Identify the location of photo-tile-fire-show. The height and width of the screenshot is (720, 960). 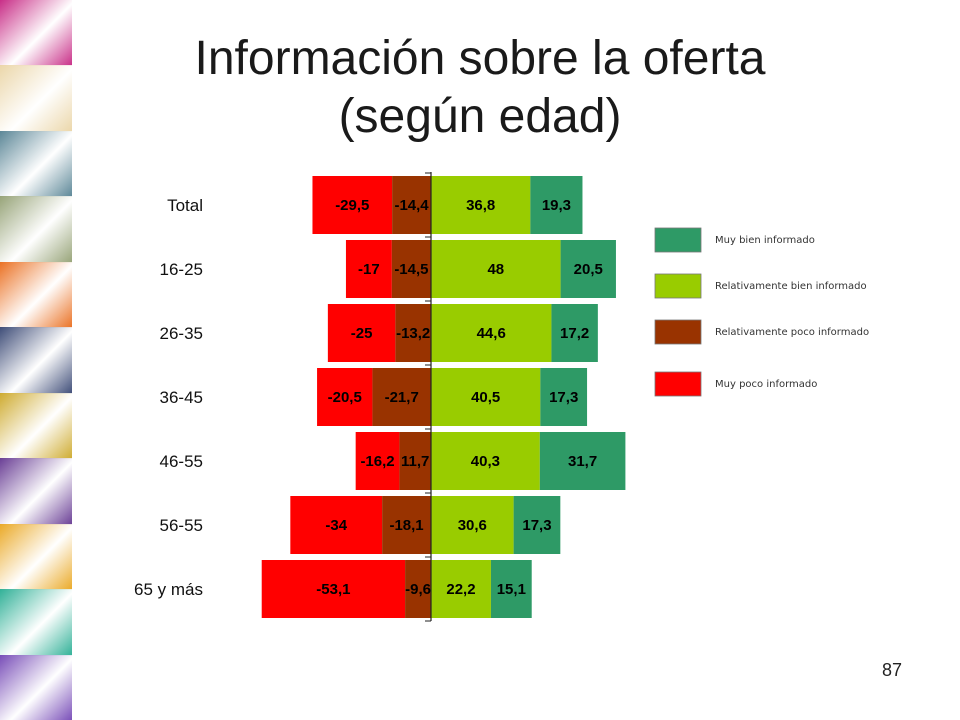
(36, 557).